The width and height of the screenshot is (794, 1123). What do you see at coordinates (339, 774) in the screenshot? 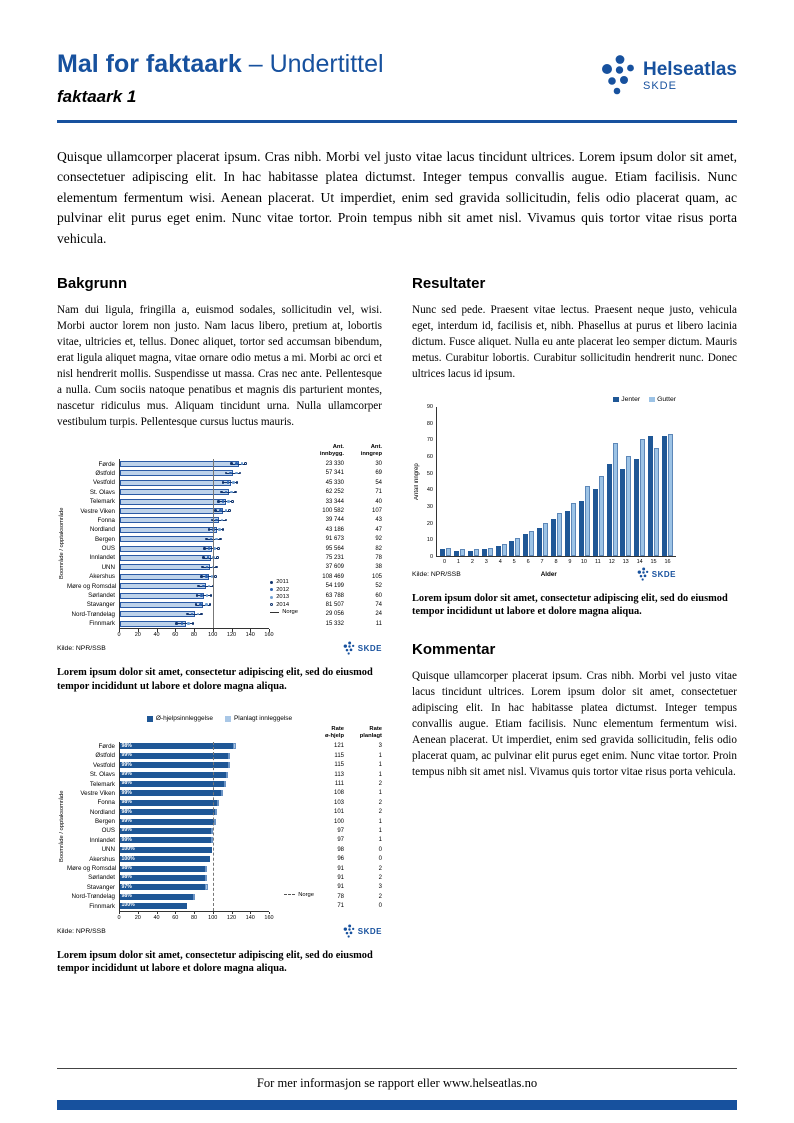
I see `value-rate-ohjelp: 113` at bounding box center [339, 774].